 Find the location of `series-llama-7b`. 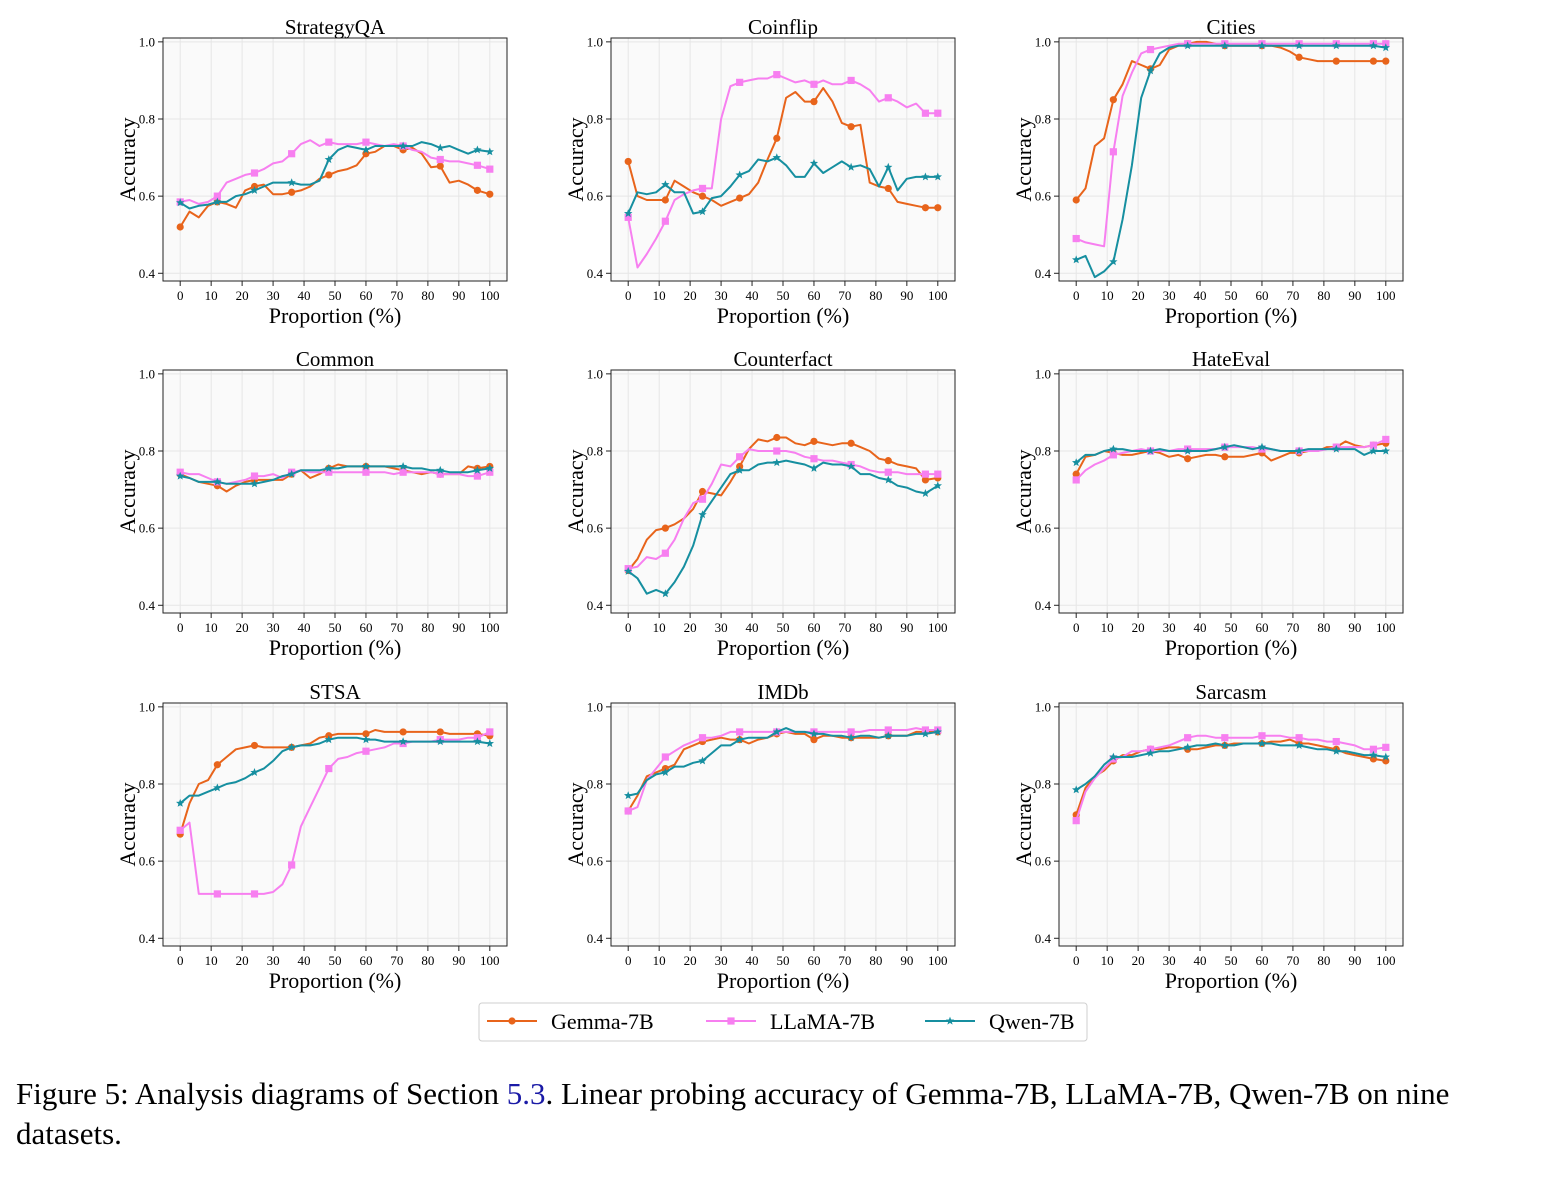

series-llama-7b is located at coordinates (783, 170).